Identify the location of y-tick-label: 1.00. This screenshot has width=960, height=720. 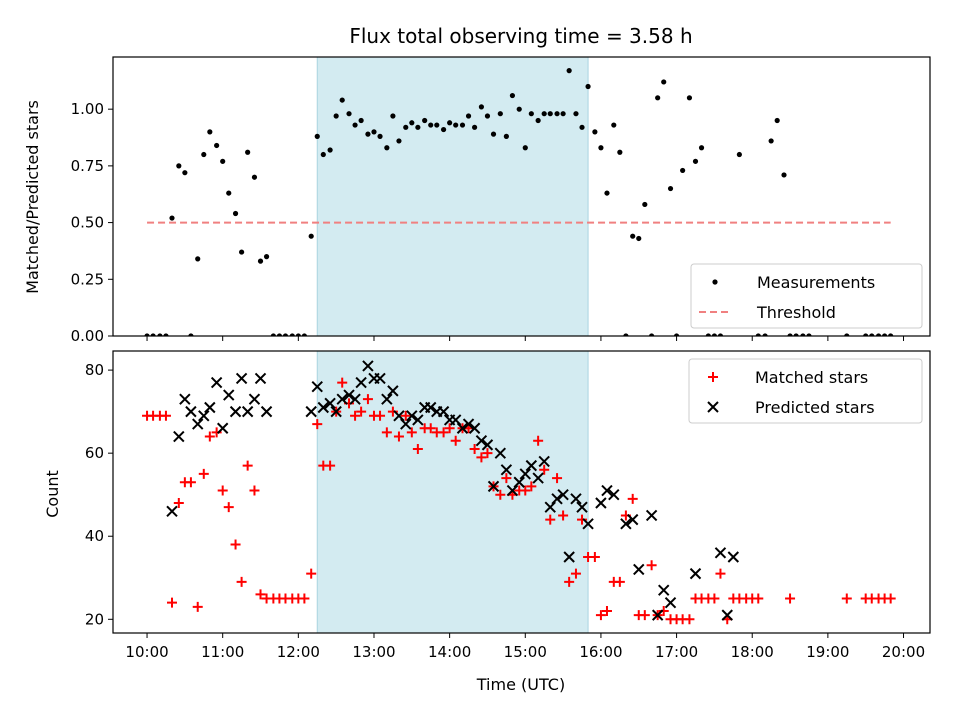
(87, 109).